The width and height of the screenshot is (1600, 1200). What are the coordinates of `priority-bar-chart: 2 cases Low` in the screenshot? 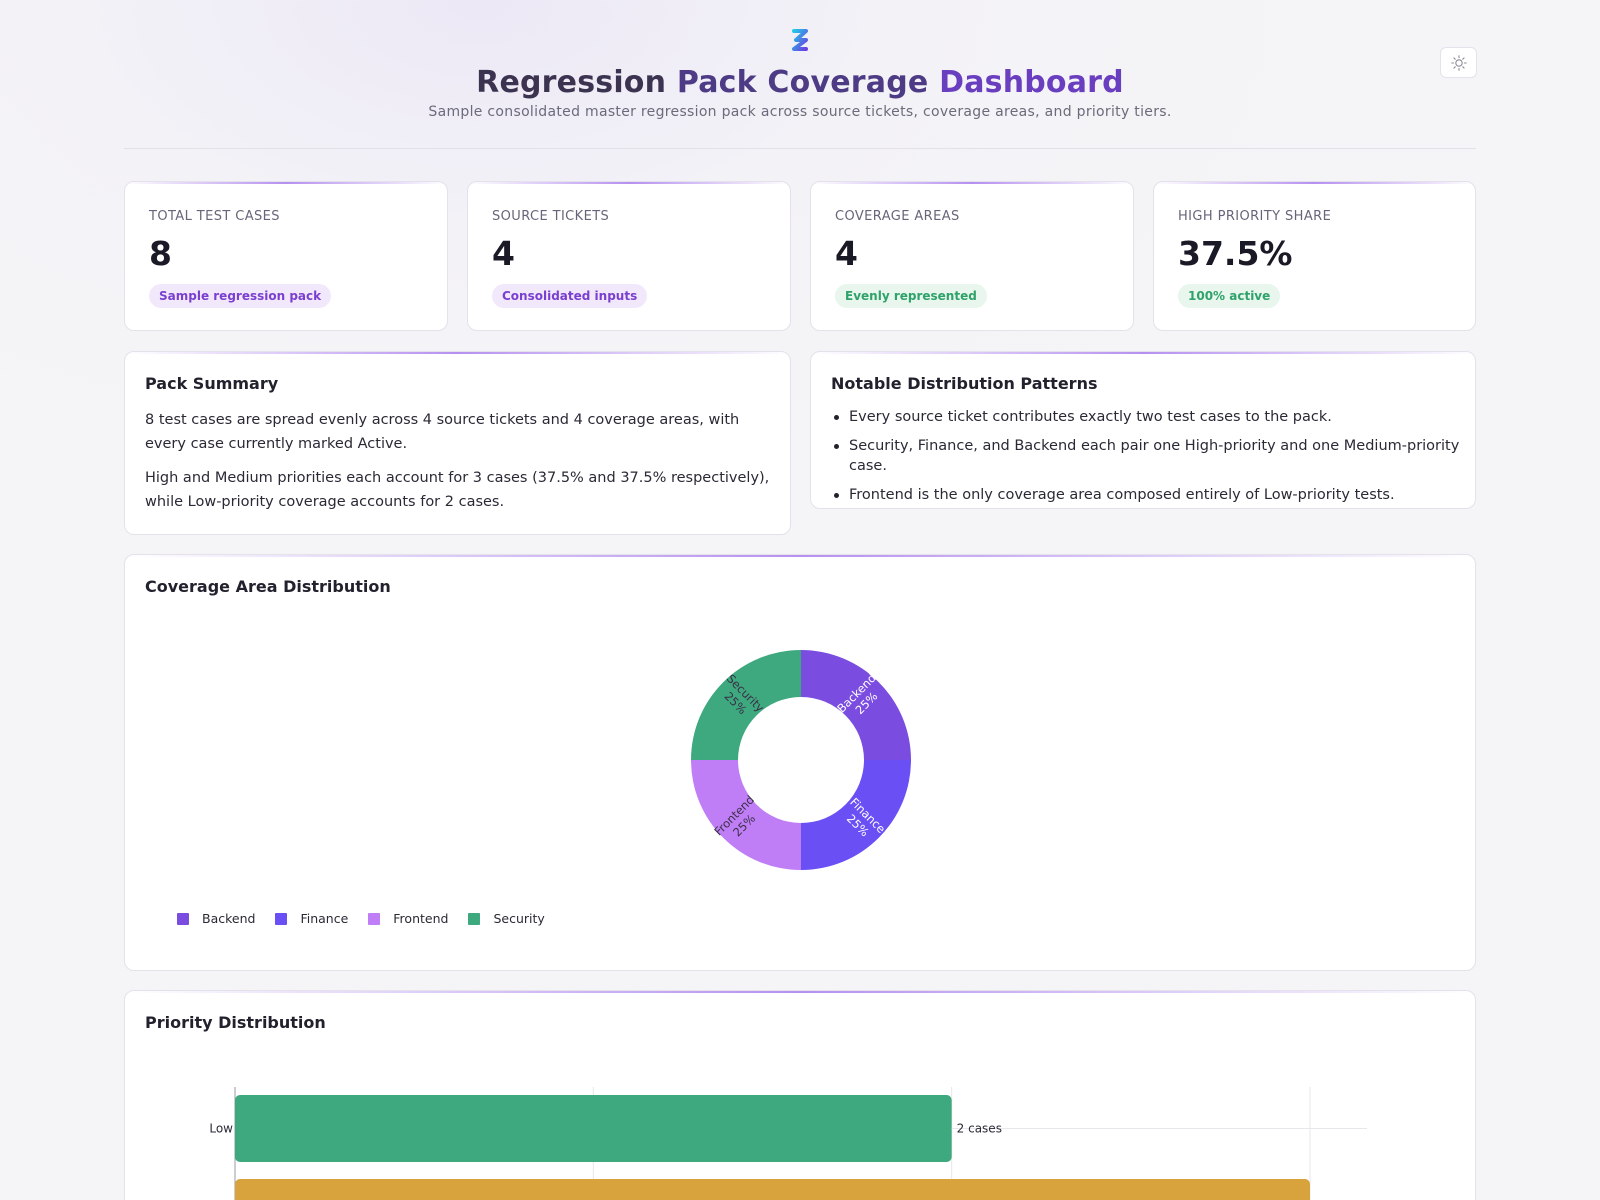 It's located at (788, 1143).